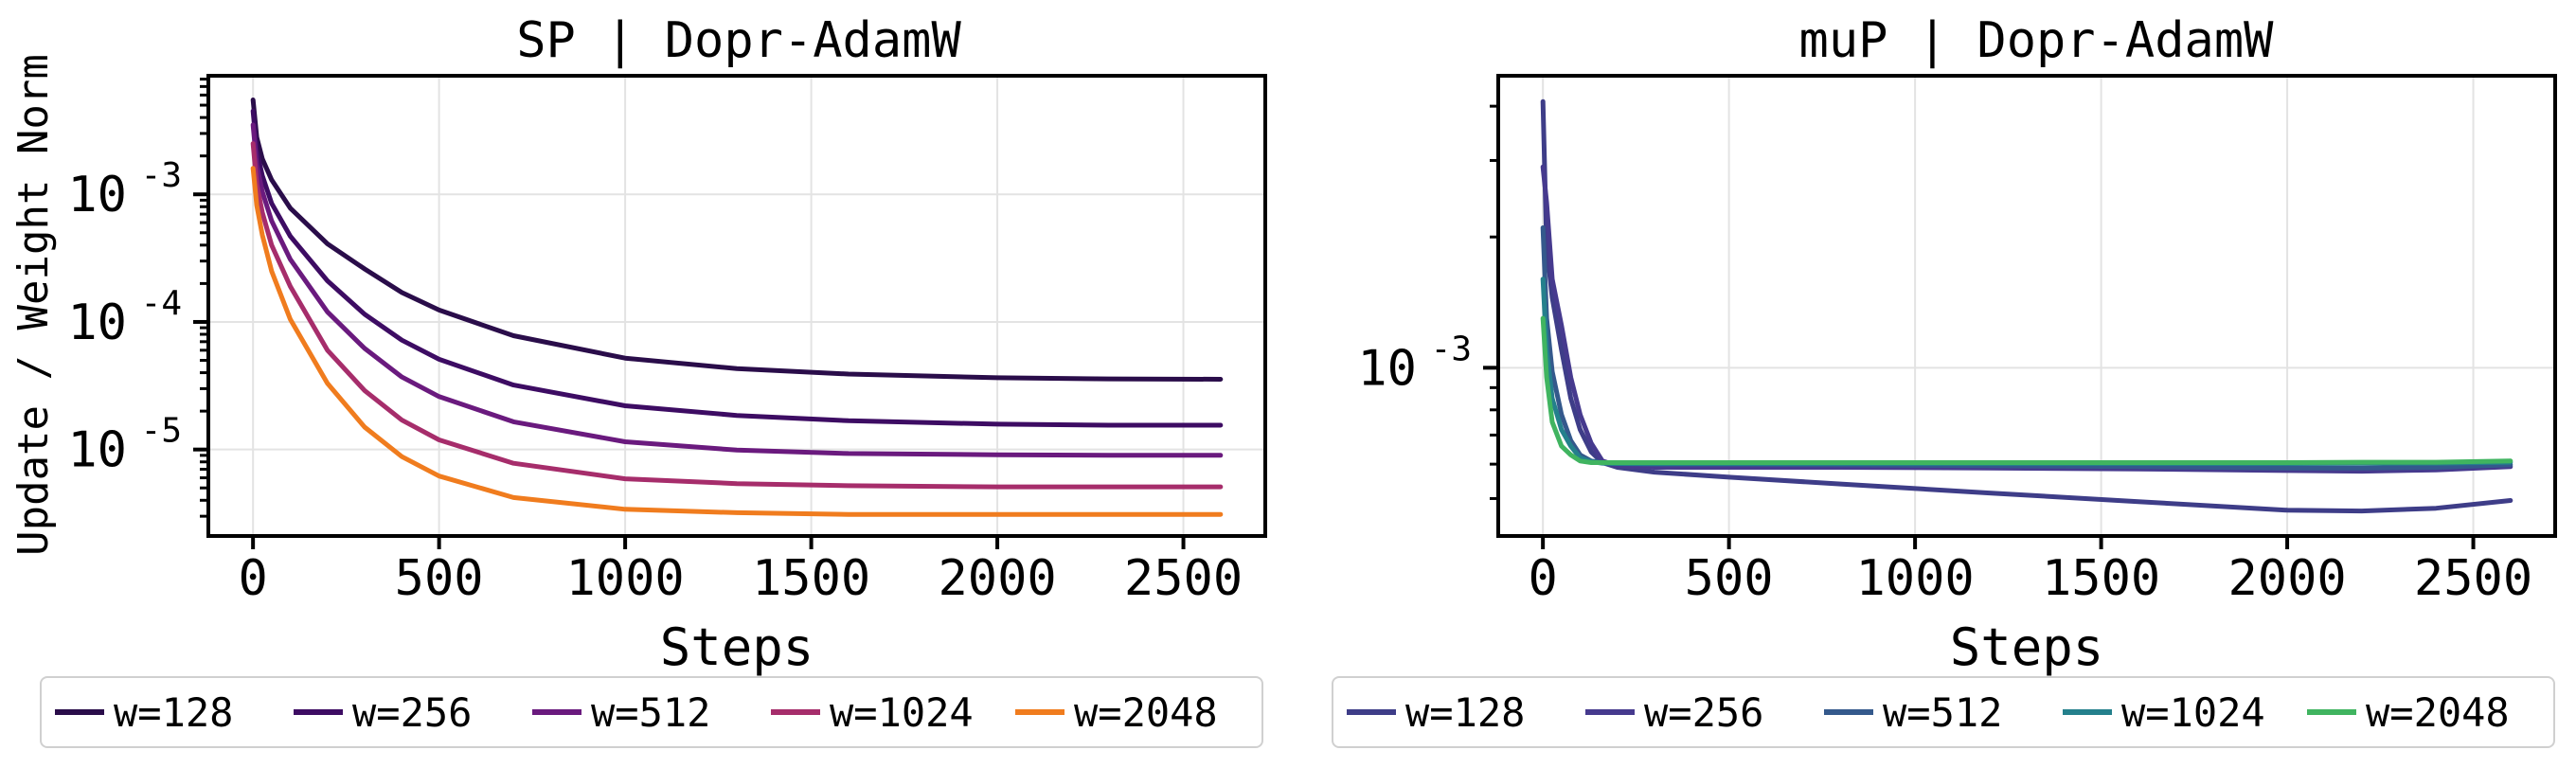  I want to click on right-x-axis-label: Steps, so click(2027, 647).